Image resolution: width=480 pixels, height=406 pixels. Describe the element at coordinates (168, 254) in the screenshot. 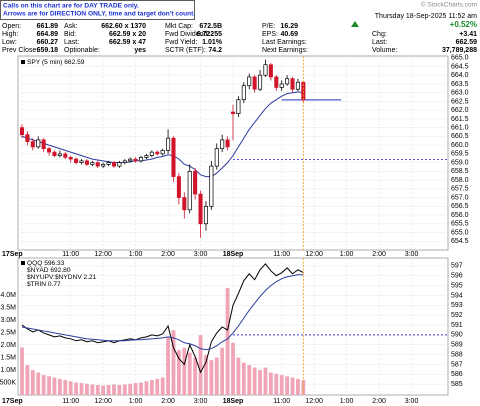

I see `x-tick-label: 2:00` at that location.